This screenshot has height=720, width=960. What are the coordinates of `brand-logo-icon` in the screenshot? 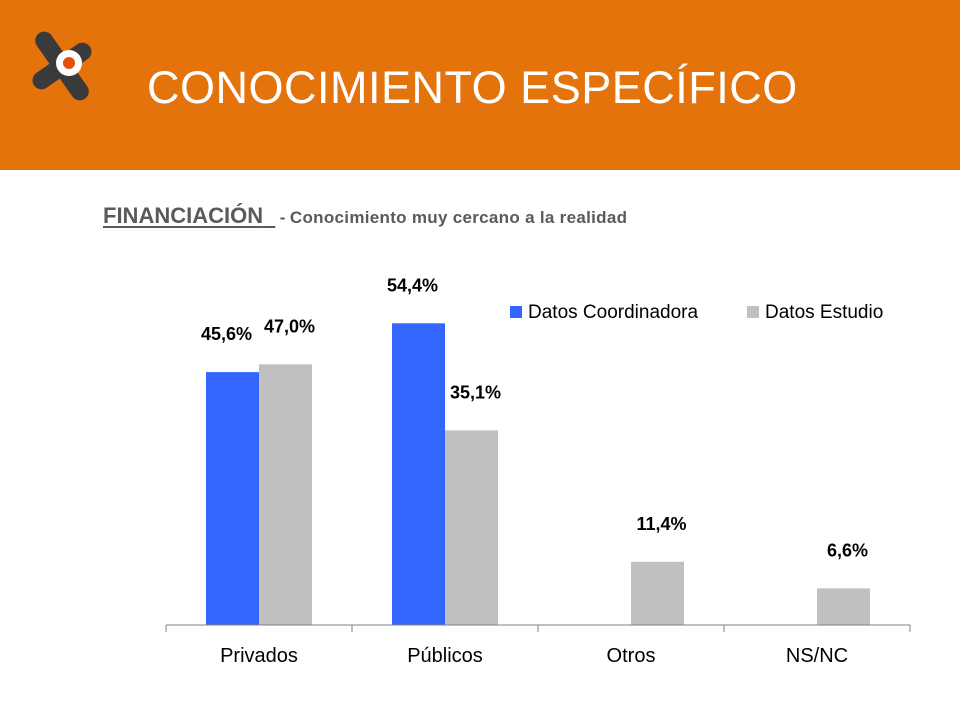 It's located at (62, 66).